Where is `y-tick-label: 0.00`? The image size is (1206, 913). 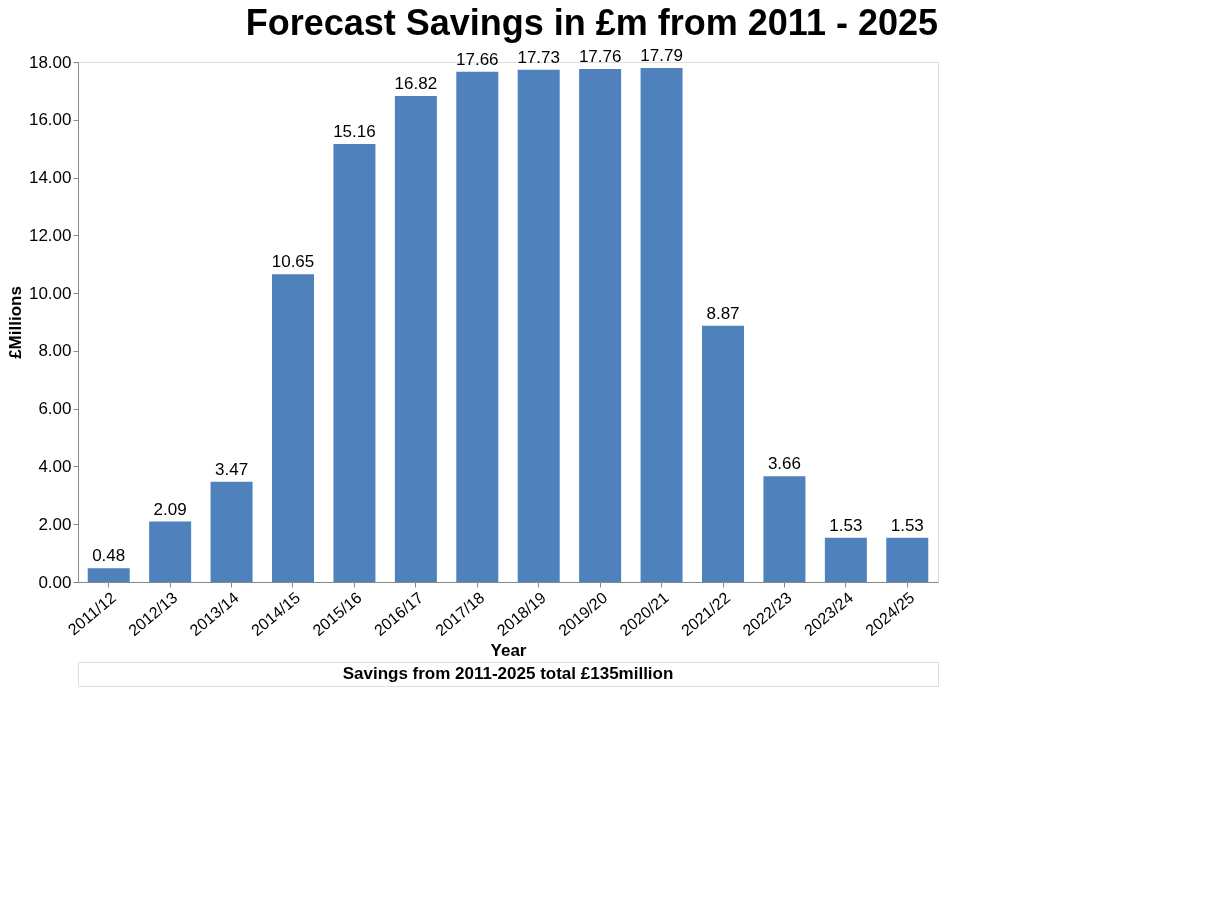 y-tick-label: 0.00 is located at coordinates (55, 582).